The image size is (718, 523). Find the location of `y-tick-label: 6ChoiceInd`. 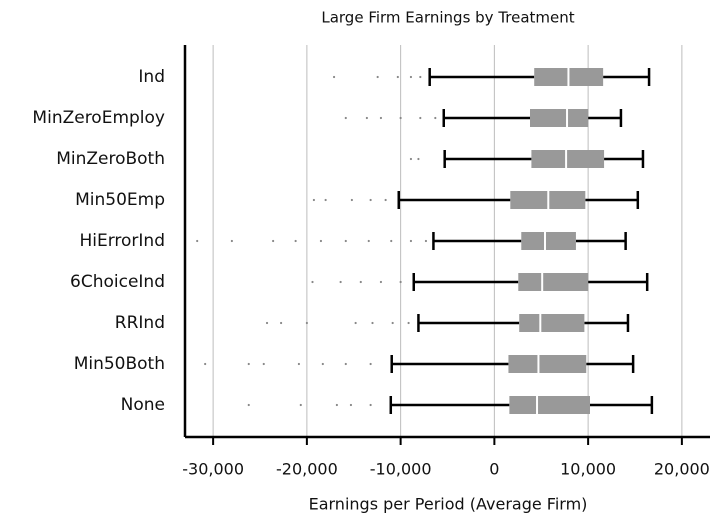

y-tick-label: 6ChoiceInd is located at coordinates (117, 282).